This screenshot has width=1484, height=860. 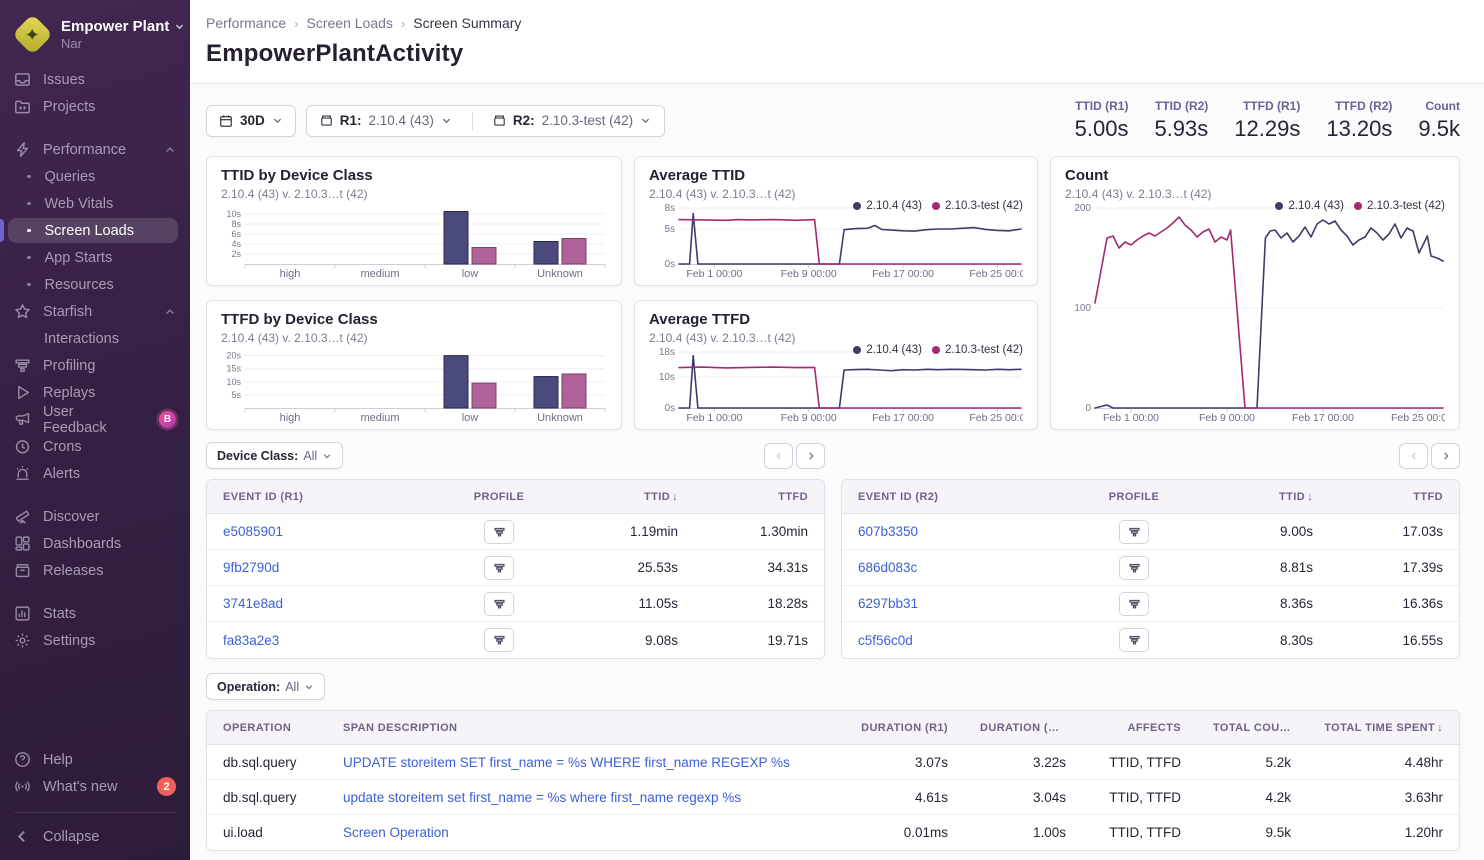 What do you see at coordinates (386, 121) in the screenshot?
I see `release-r1-selector: R1: 2.10.4 (43)` at bounding box center [386, 121].